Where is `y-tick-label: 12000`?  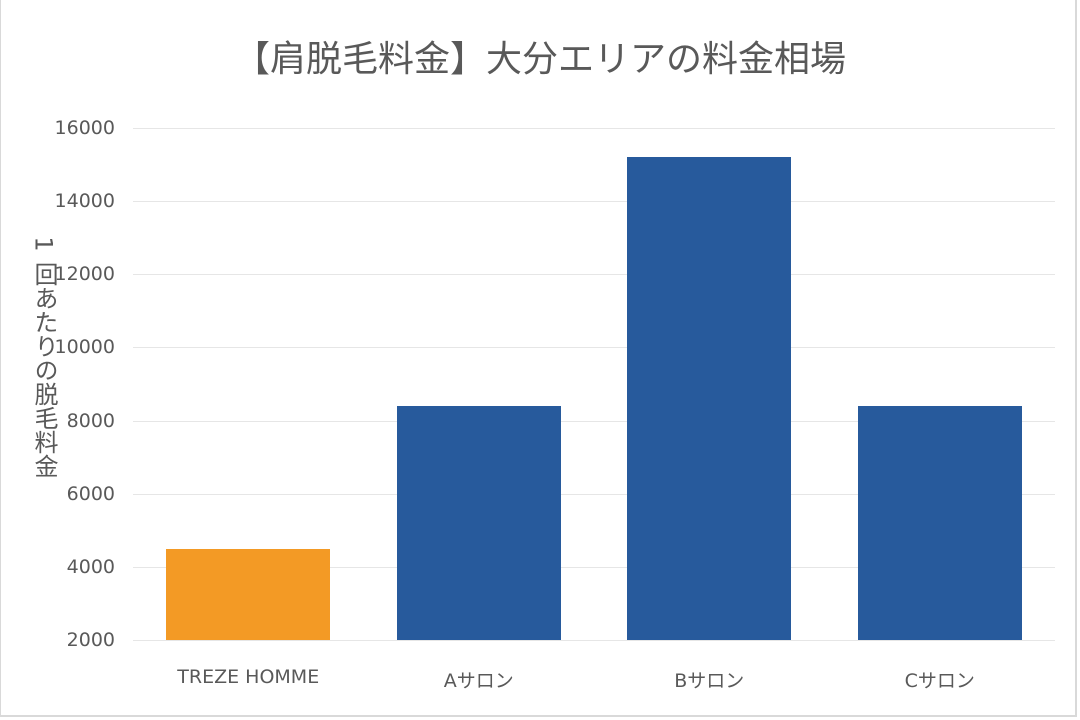 y-tick-label: 12000 is located at coordinates (84, 274).